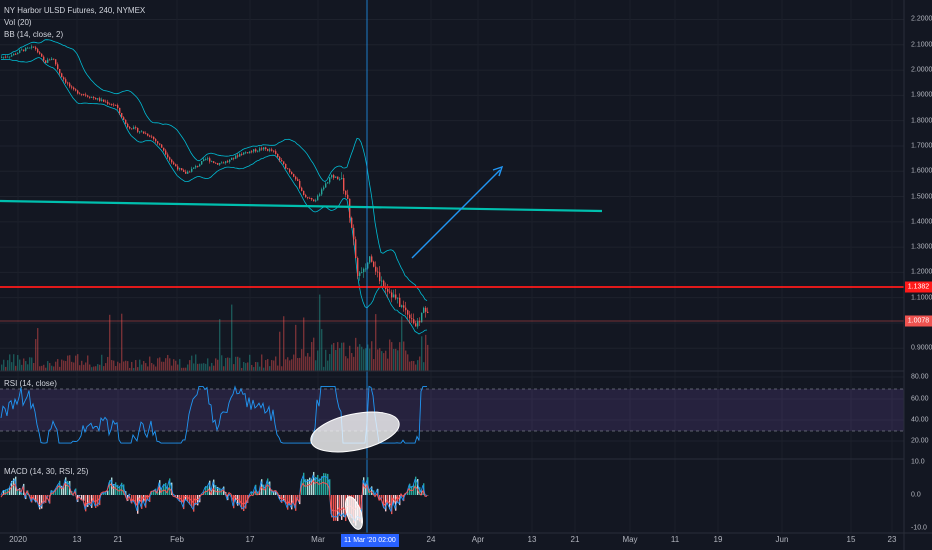 Image resolution: width=932 pixels, height=550 pixels. I want to click on time-axis-label: Mar, so click(318, 539).